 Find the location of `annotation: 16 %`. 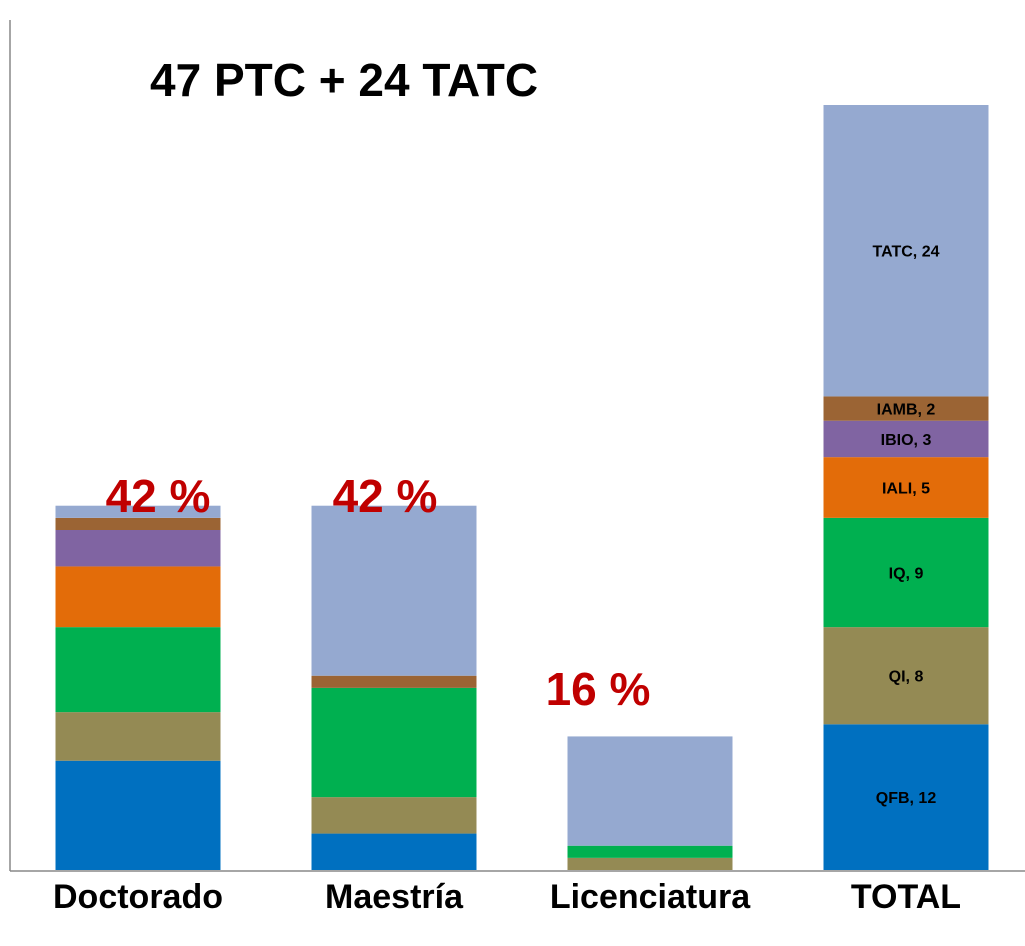

annotation: 16 % is located at coordinates (598, 689).